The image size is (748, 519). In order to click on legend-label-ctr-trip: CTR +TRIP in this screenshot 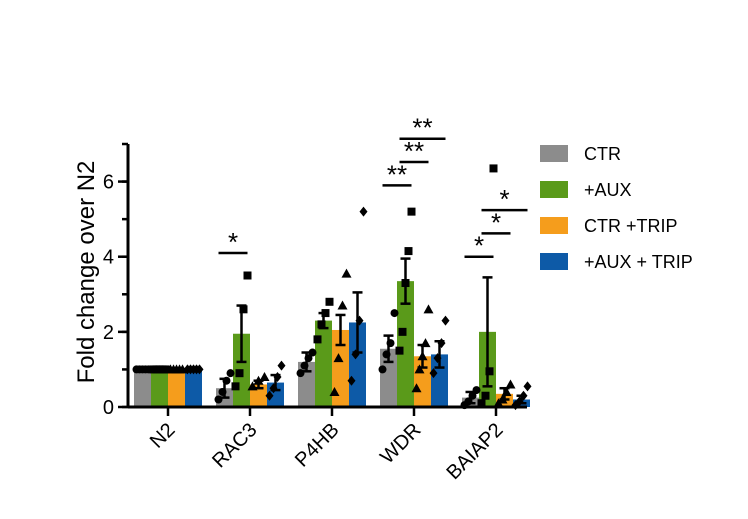, I will do `click(631, 226)`.